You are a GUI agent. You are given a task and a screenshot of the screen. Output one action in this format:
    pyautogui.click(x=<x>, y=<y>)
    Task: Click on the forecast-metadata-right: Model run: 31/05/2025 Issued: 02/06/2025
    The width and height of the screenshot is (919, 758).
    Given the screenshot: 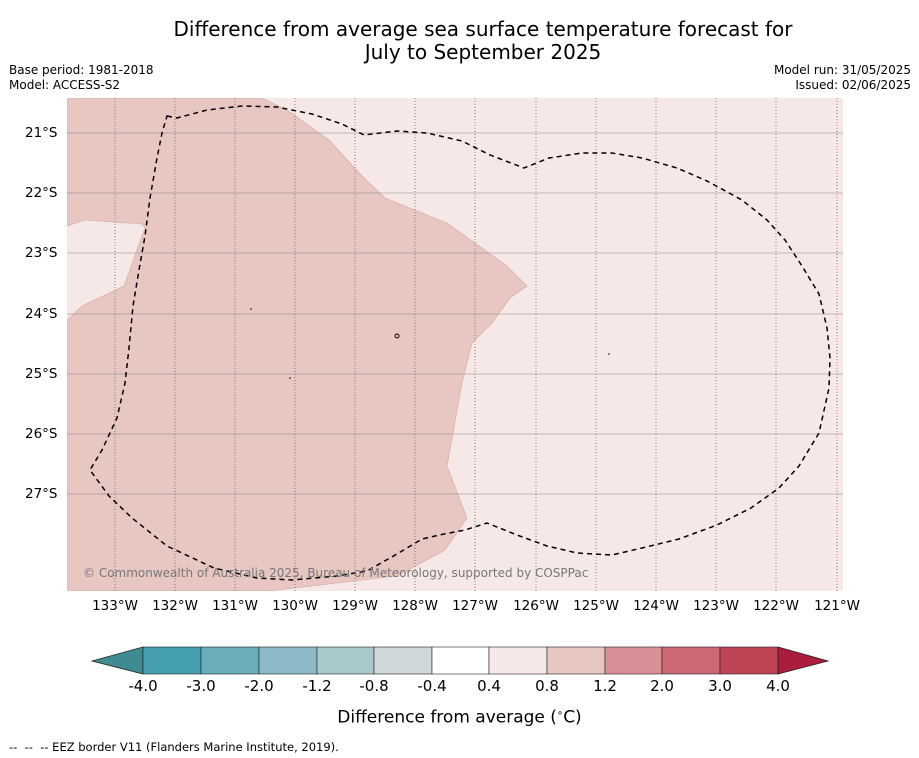 What is the action you would take?
    pyautogui.click(x=842, y=78)
    